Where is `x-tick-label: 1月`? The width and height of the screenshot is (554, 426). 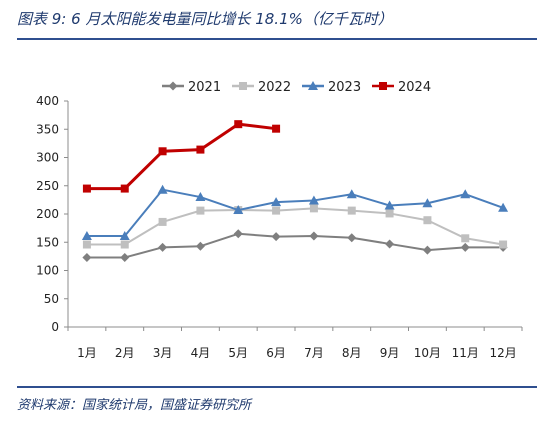
x-tick-label: 1月 is located at coordinates (87, 353).